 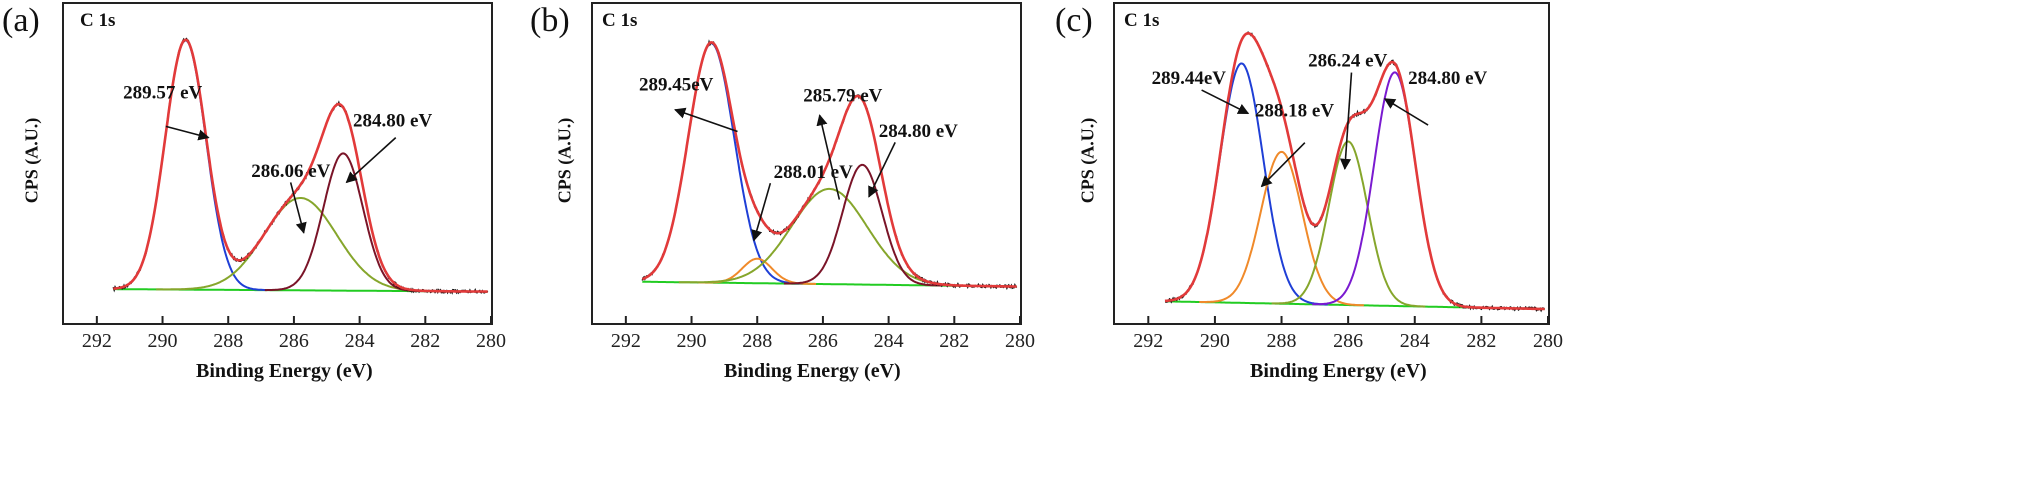 I want to click on x-tick-label-c: 290, so click(x=1215, y=341).